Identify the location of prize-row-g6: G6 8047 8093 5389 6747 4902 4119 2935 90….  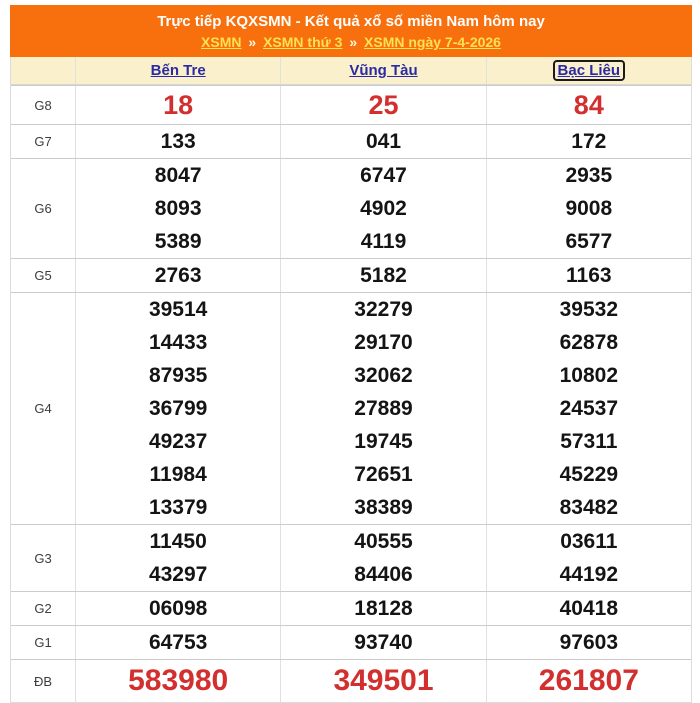
(351, 208).